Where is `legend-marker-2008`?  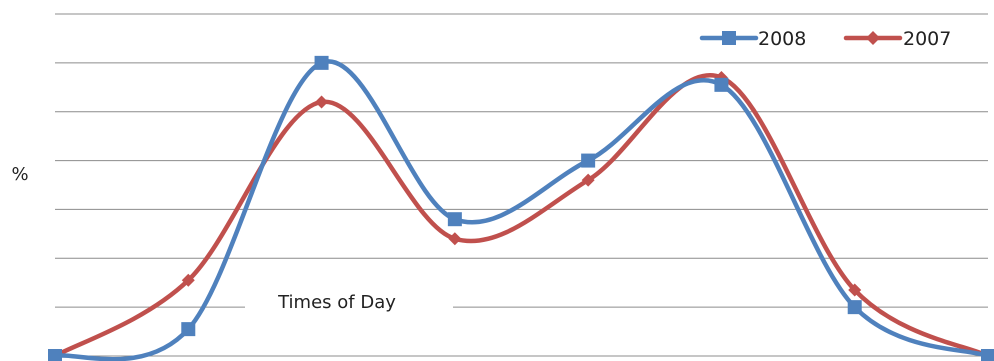 legend-marker-2008 is located at coordinates (729, 38).